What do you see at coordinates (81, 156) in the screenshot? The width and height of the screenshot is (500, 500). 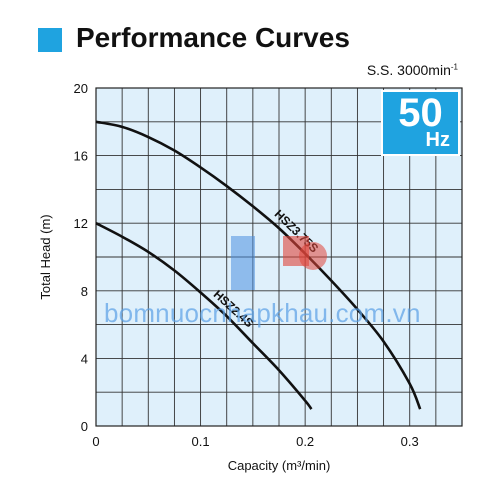 I see `y-tick-label: 16` at bounding box center [81, 156].